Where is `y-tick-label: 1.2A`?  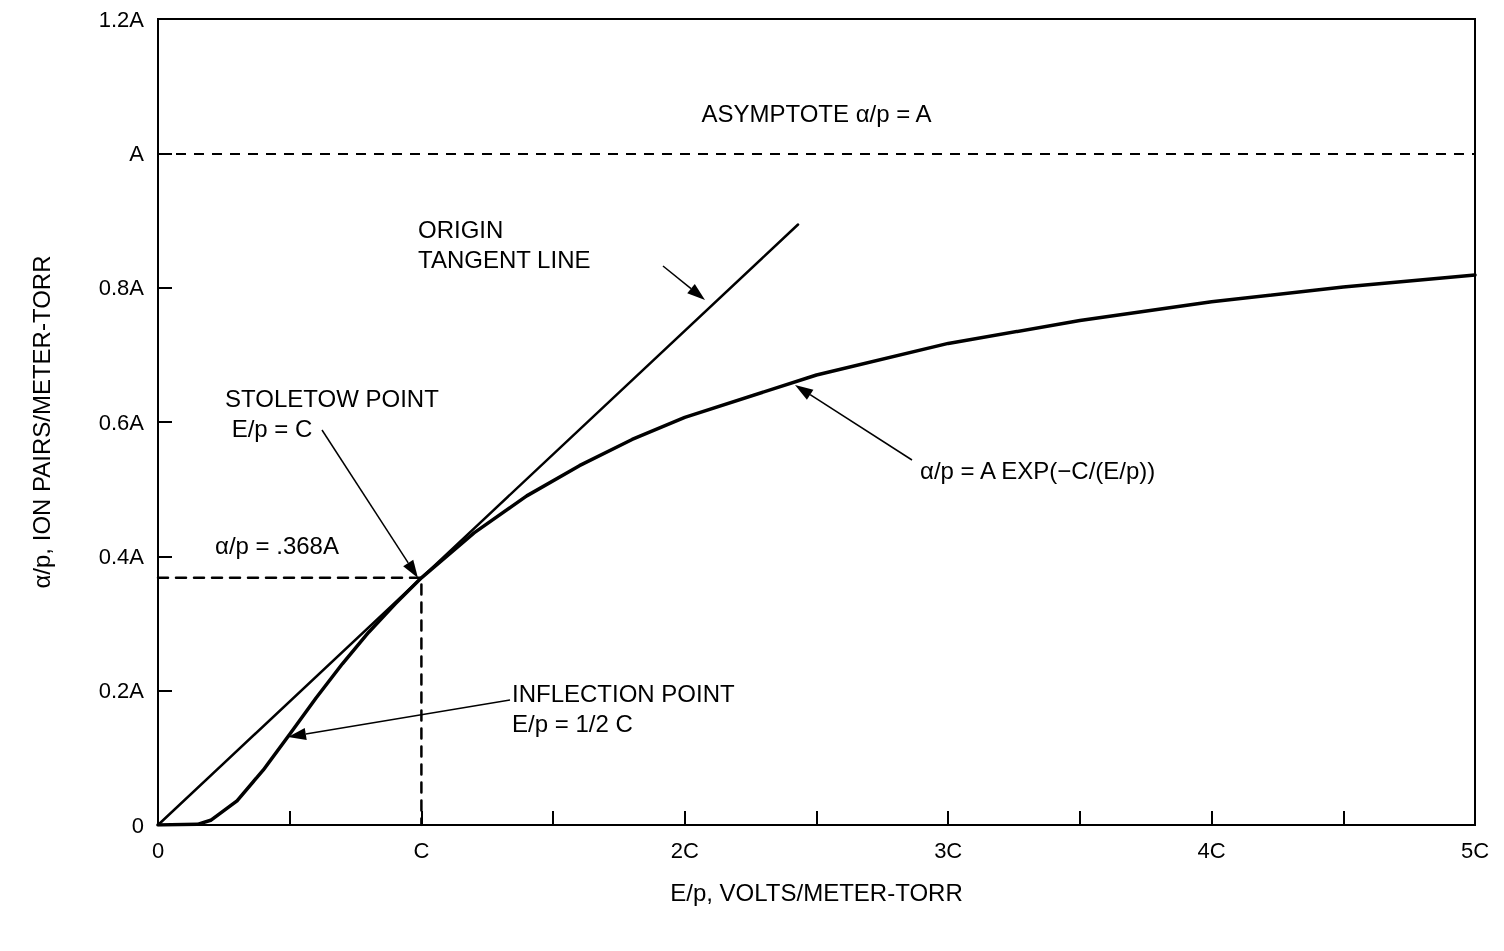 y-tick-label: 1.2A is located at coordinates (121, 19).